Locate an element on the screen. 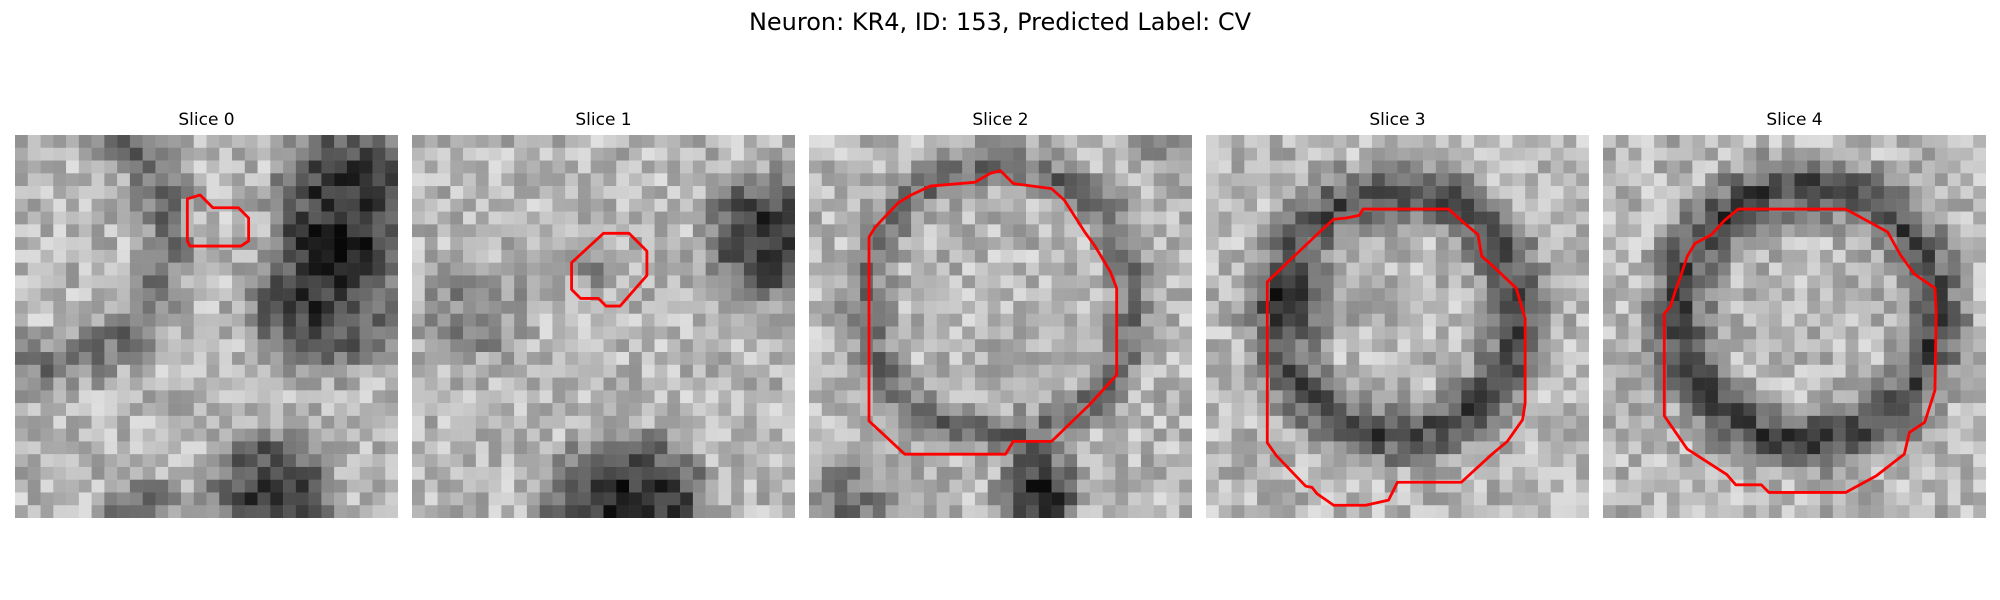  slice-panel-2: Slice 2 is located at coordinates (1000, 314).